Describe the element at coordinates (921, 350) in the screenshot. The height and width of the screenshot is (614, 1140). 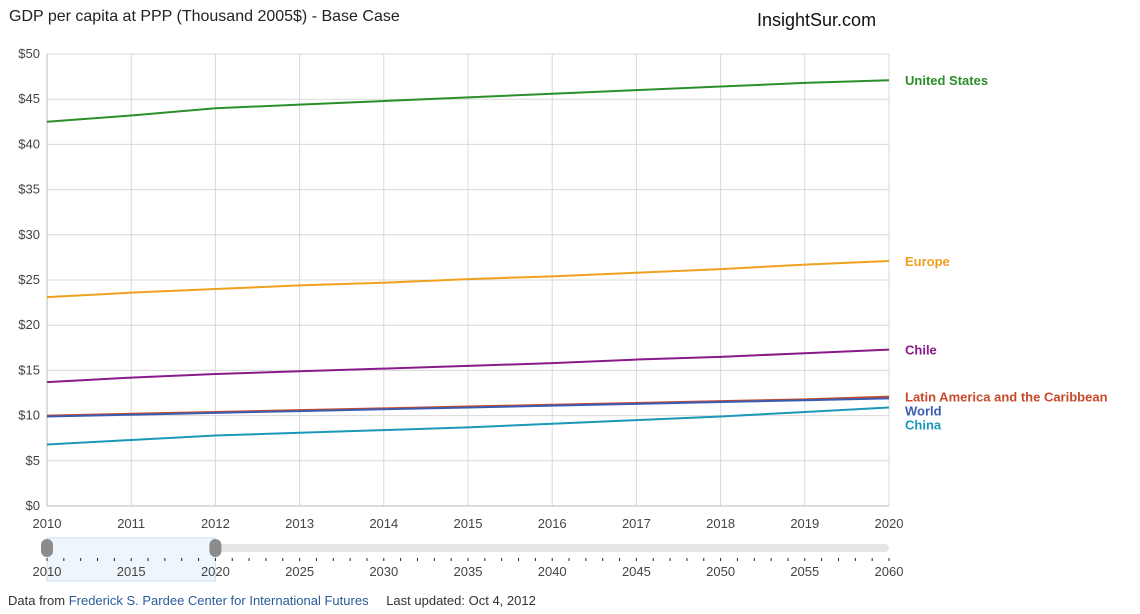
I see `series-end-label: Chile` at that location.